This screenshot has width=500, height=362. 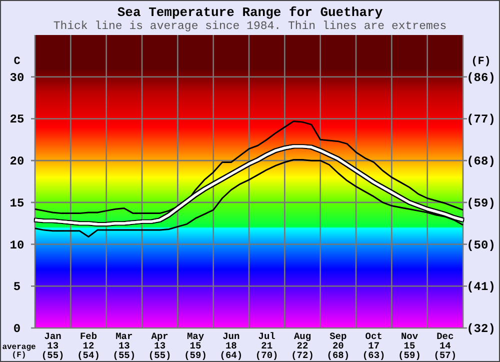 I want to click on y2-tick-label: (59), so click(x=481, y=203).